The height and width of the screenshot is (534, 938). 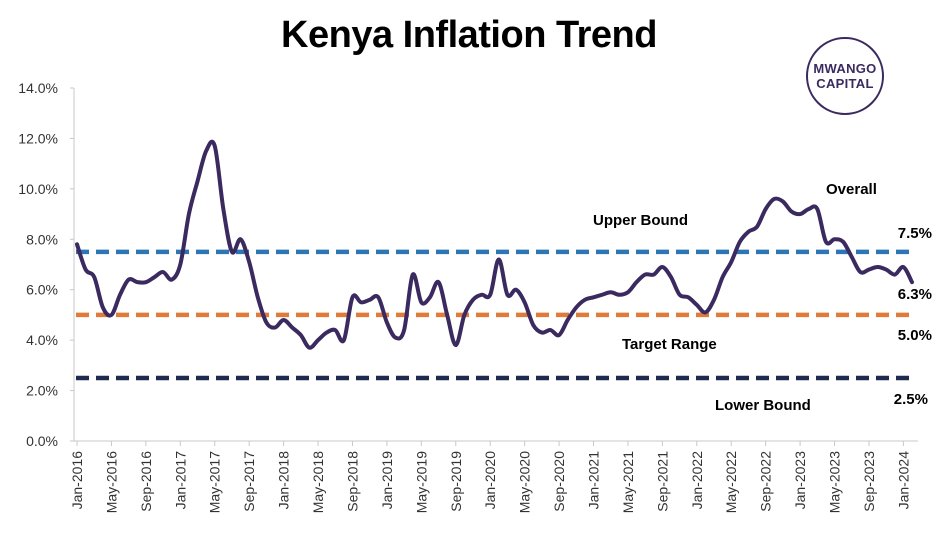 What do you see at coordinates (249, 481) in the screenshot?
I see `x-tick-label: Sep-2017` at bounding box center [249, 481].